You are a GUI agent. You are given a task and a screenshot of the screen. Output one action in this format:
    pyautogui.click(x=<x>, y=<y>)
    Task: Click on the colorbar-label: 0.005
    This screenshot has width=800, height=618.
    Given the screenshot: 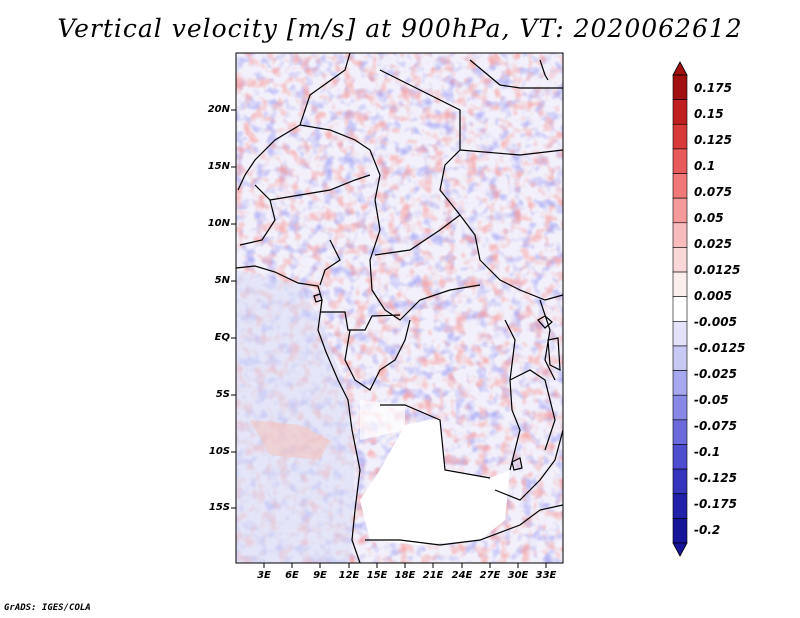 What is the action you would take?
    pyautogui.click(x=713, y=296)
    